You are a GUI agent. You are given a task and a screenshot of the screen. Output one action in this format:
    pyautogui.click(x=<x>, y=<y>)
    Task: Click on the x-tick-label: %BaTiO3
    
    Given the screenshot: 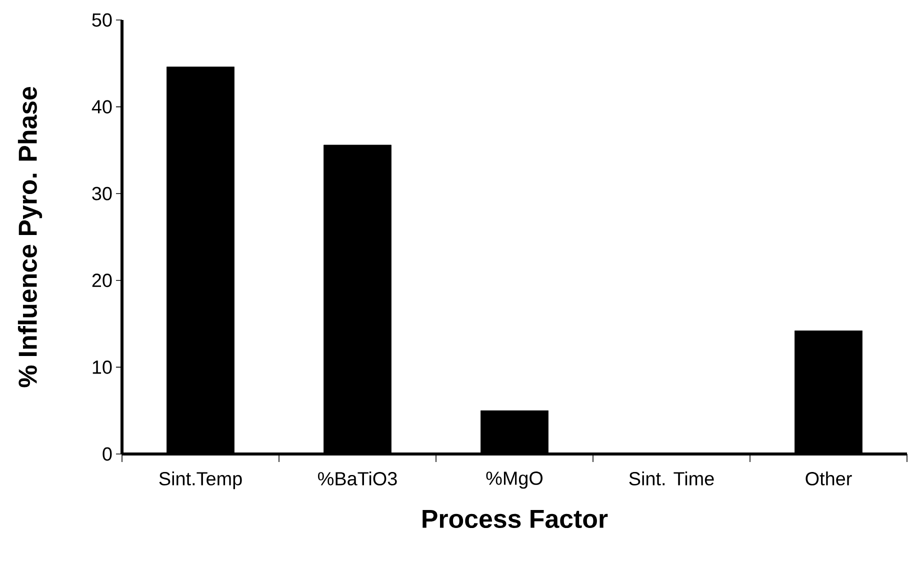 What is the action you would take?
    pyautogui.click(x=357, y=479)
    